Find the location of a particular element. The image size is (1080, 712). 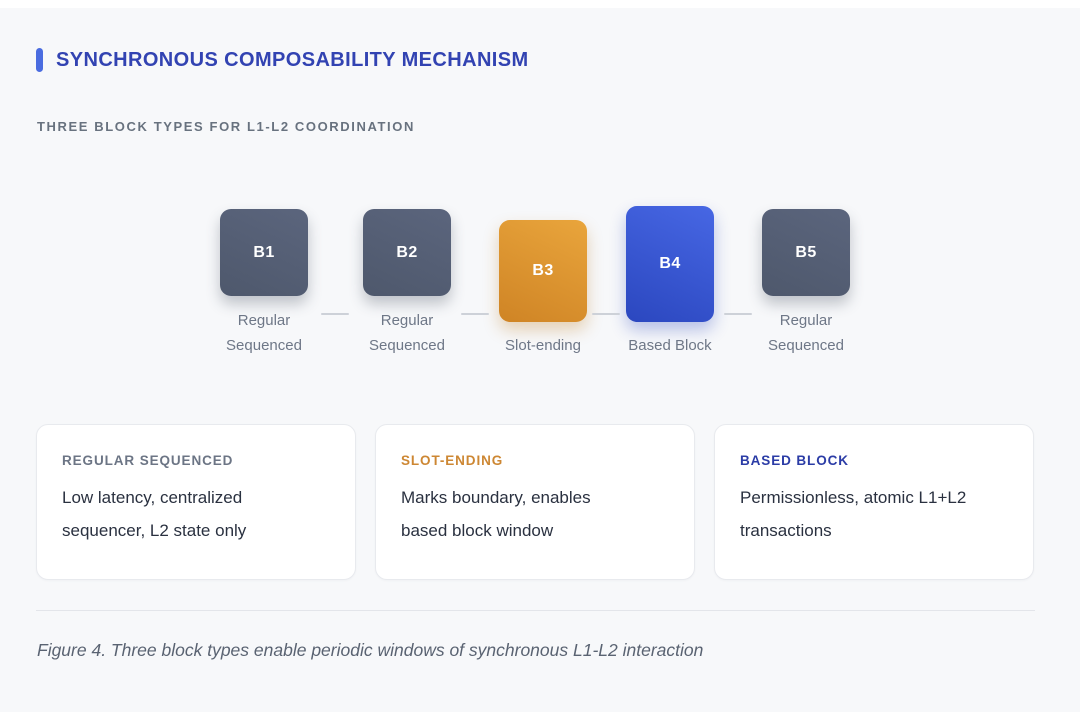

block-b5: B5 is located at coordinates (806, 252).